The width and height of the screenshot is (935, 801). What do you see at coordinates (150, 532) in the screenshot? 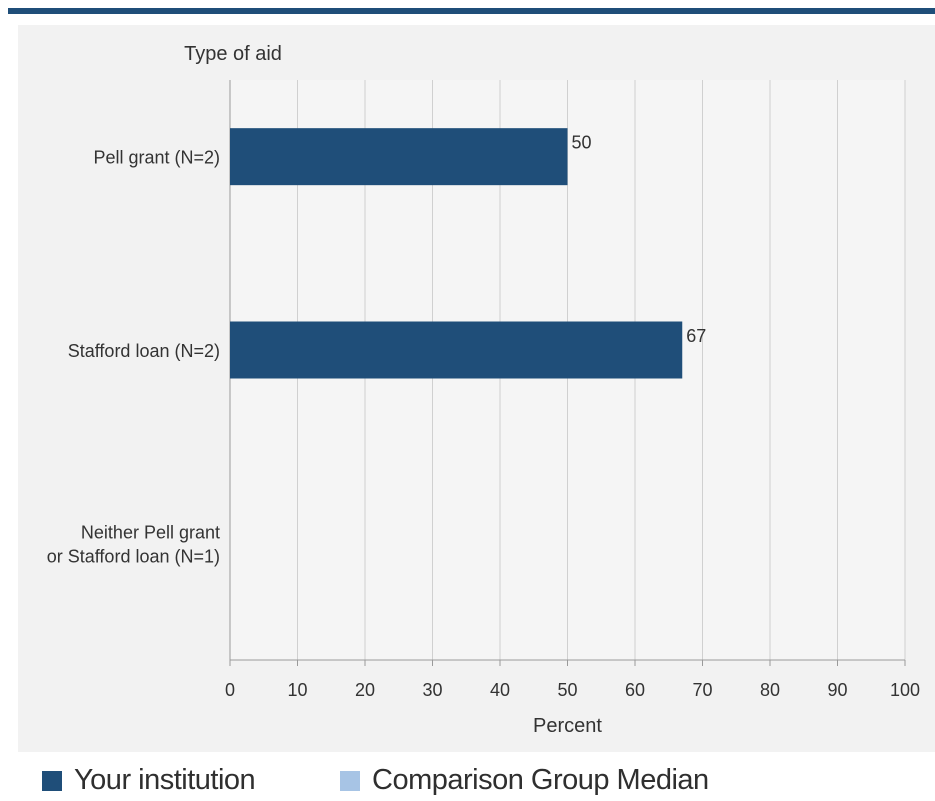
I see `category-label: Neither Pell grant` at bounding box center [150, 532].